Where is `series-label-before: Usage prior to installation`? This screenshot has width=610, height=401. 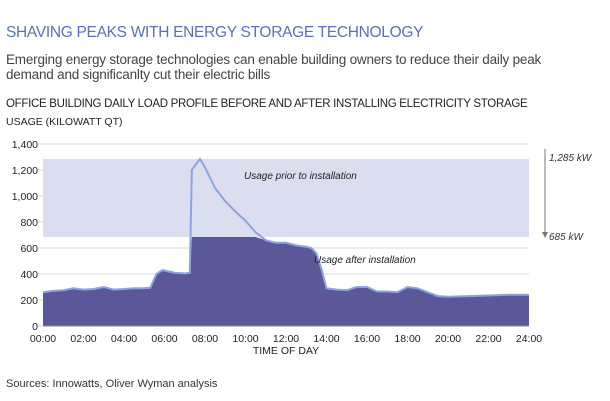
series-label-before: Usage prior to installation is located at coordinates (300, 176).